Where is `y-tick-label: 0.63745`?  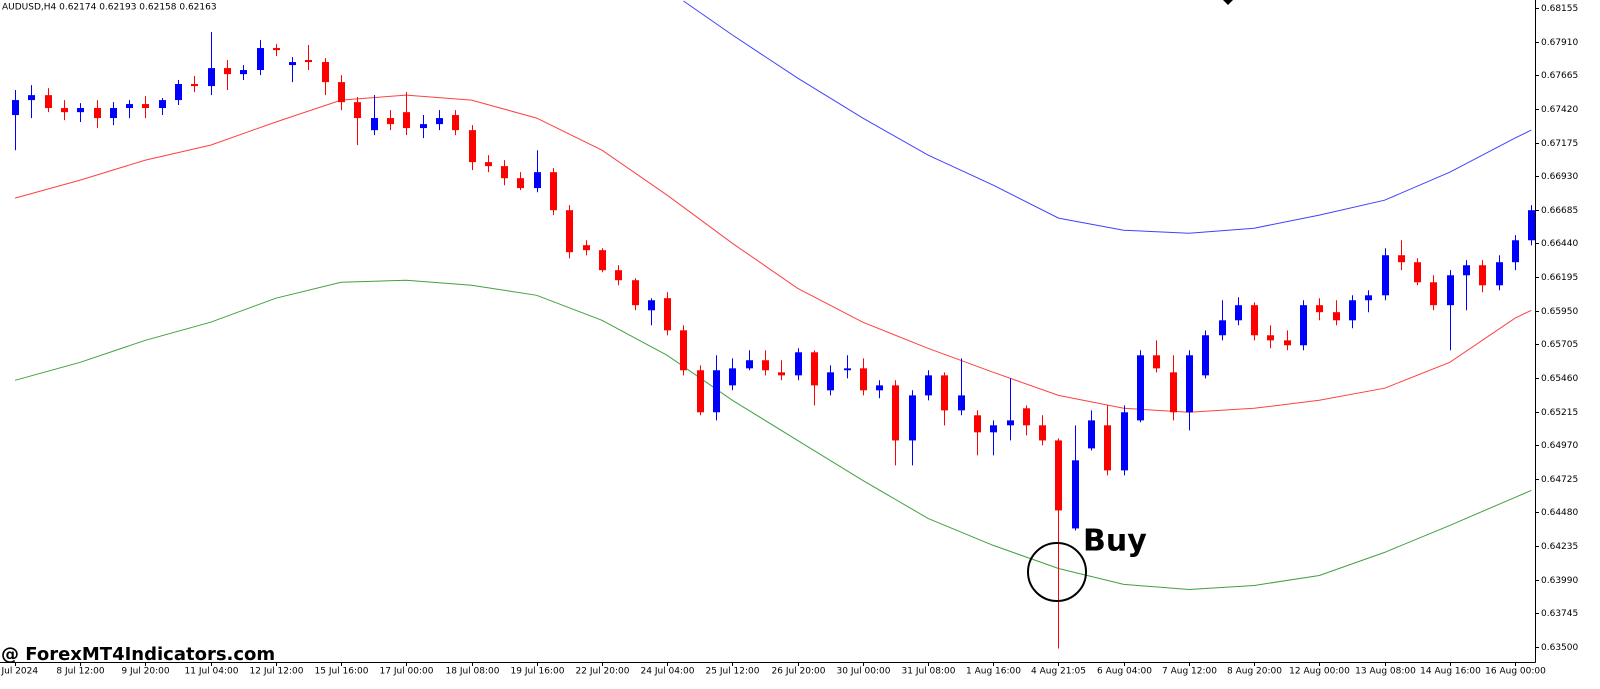 y-tick-label: 0.63745 is located at coordinates (1559, 614).